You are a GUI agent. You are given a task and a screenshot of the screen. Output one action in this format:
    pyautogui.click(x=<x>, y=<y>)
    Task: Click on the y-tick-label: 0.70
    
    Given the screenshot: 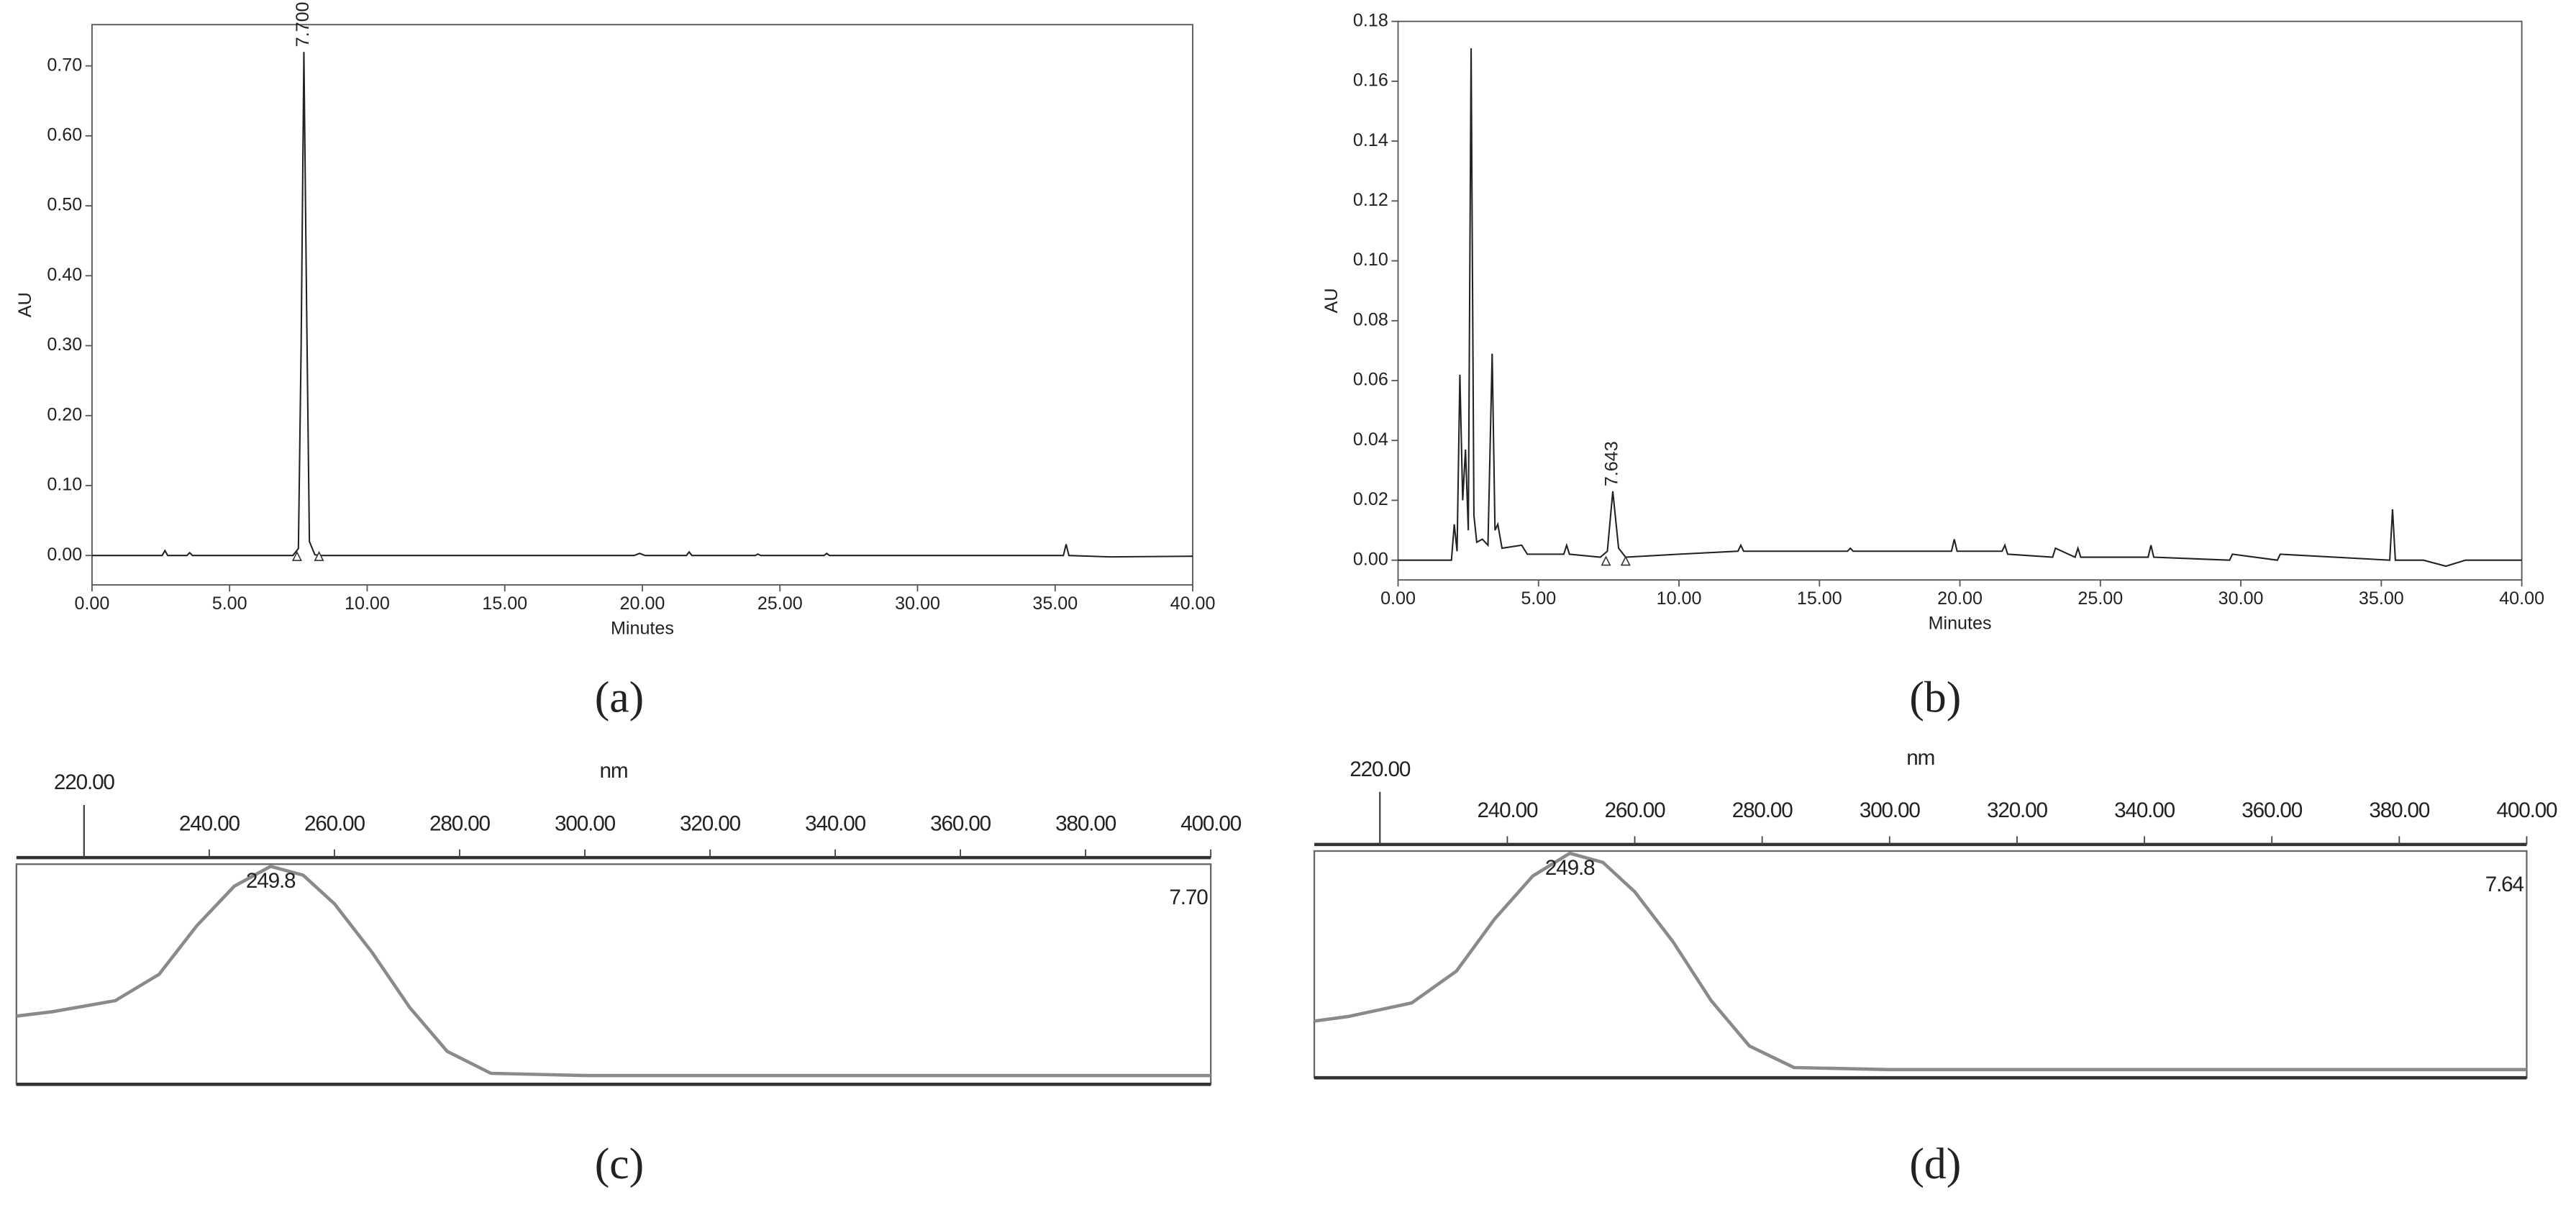 What is the action you would take?
    pyautogui.click(x=64, y=65)
    